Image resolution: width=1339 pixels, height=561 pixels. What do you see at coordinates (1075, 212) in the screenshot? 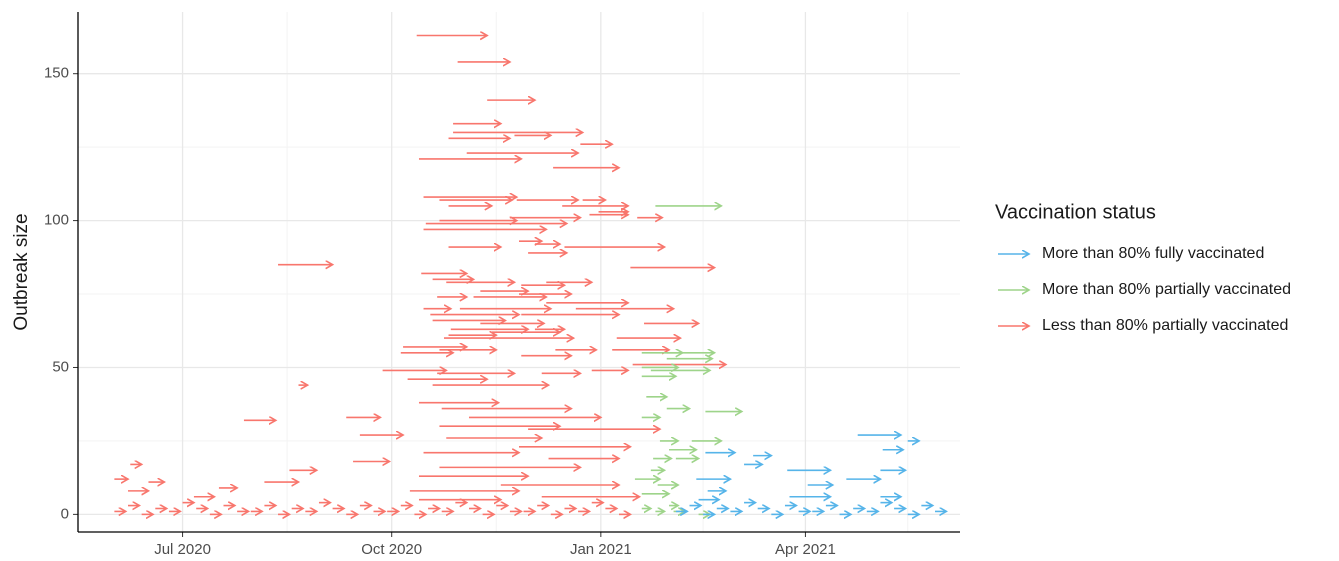
I see `legend-title: Vaccination status` at bounding box center [1075, 212].